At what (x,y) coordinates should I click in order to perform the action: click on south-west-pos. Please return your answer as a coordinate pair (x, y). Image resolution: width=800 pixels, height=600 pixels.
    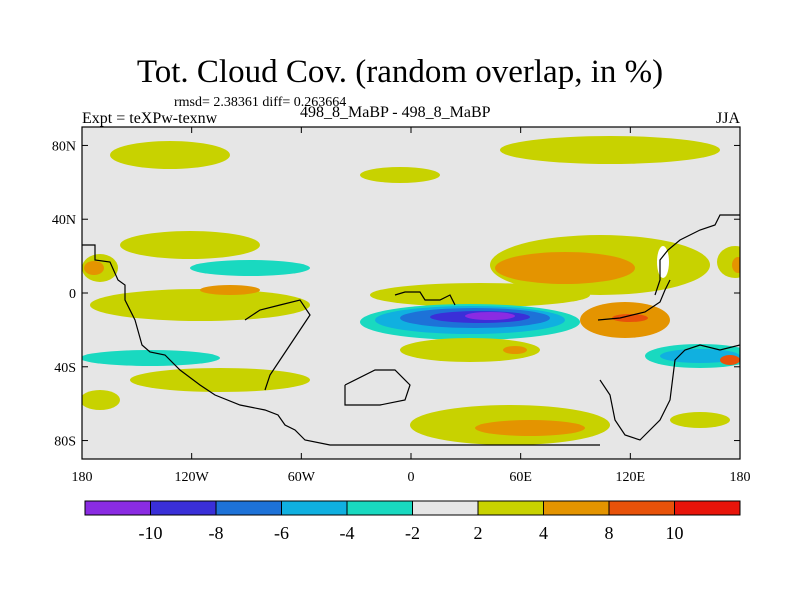
    Looking at the image, I should click on (101, 400).